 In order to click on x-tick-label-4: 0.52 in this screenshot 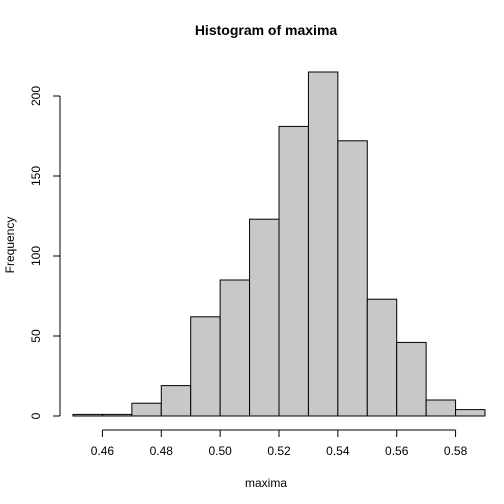, I will do `click(279, 451)`.